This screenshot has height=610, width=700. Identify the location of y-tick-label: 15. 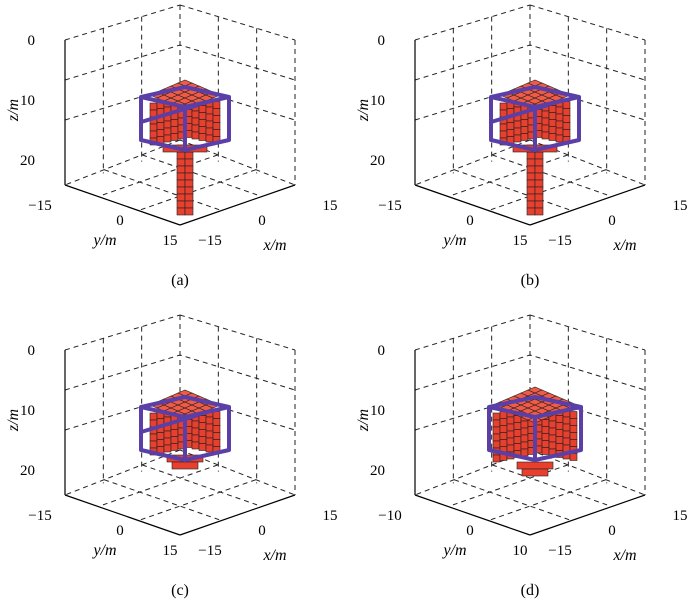
(170, 241).